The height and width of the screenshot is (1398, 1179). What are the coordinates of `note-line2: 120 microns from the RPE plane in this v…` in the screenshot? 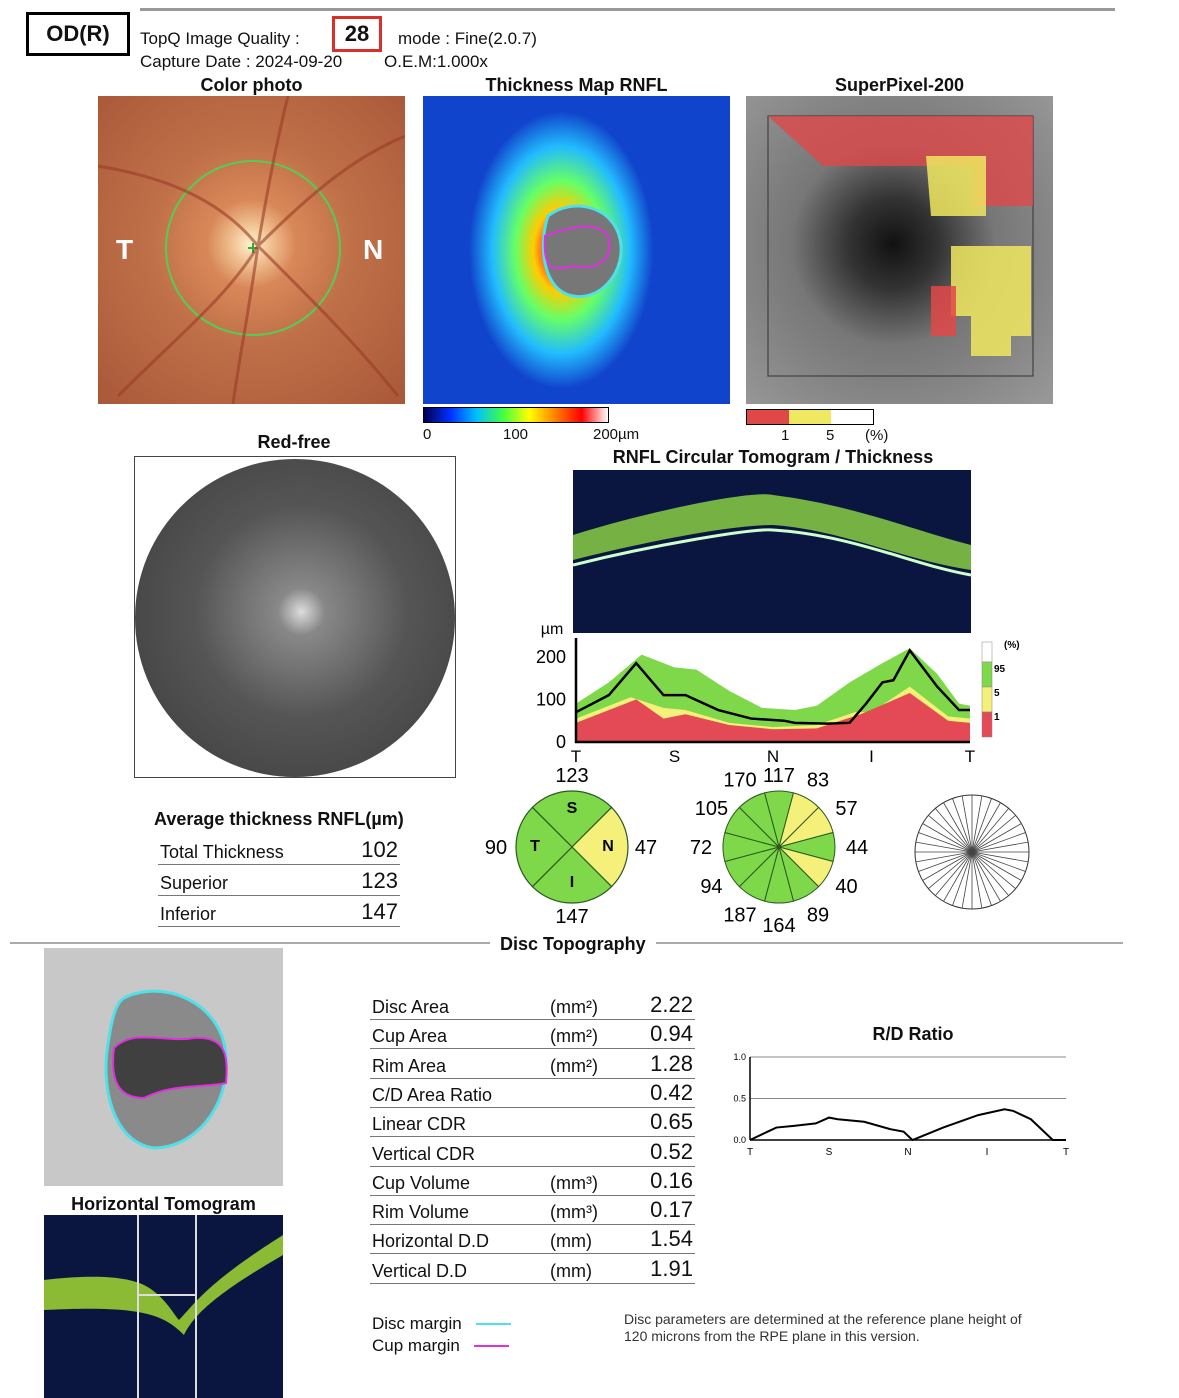 It's located at (772, 1336).